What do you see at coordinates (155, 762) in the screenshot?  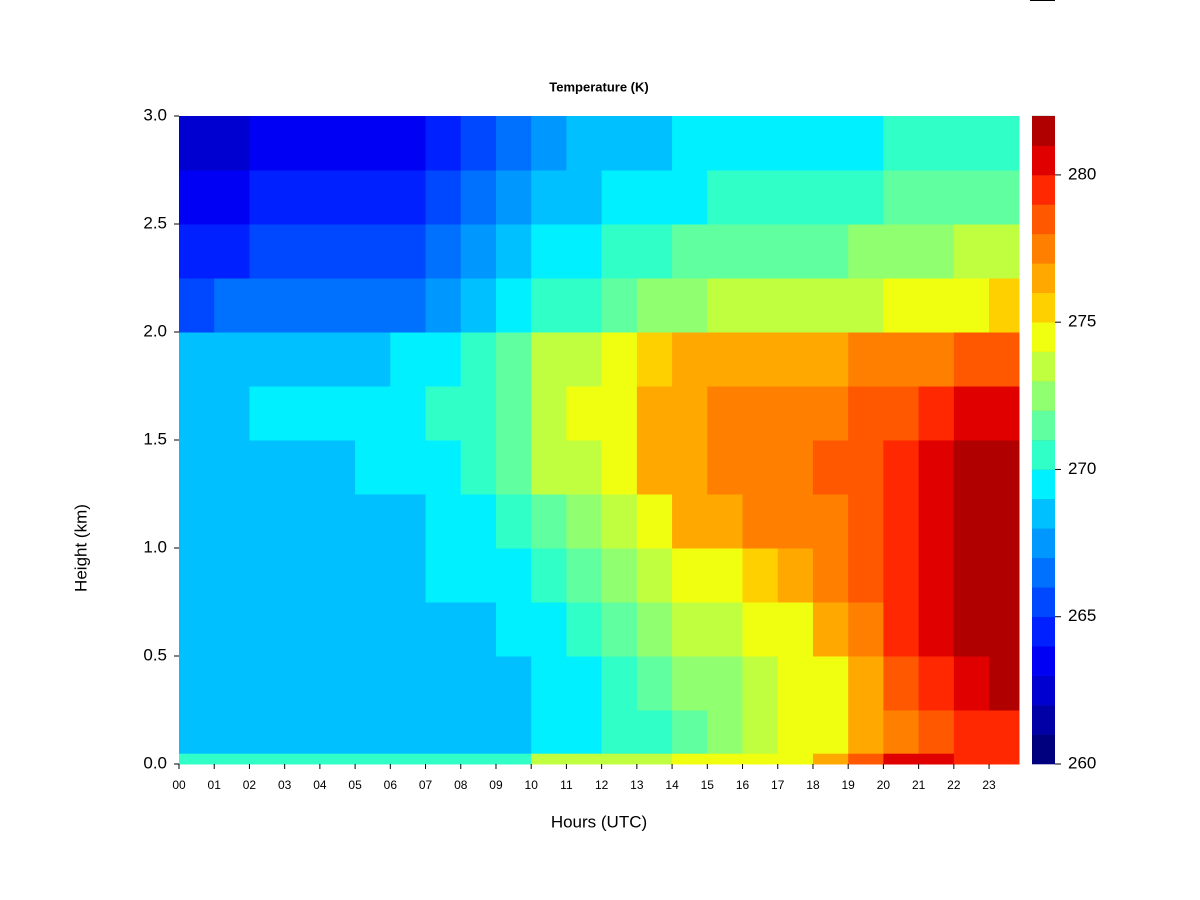 I see `y-tick-label: 0.0` at bounding box center [155, 762].